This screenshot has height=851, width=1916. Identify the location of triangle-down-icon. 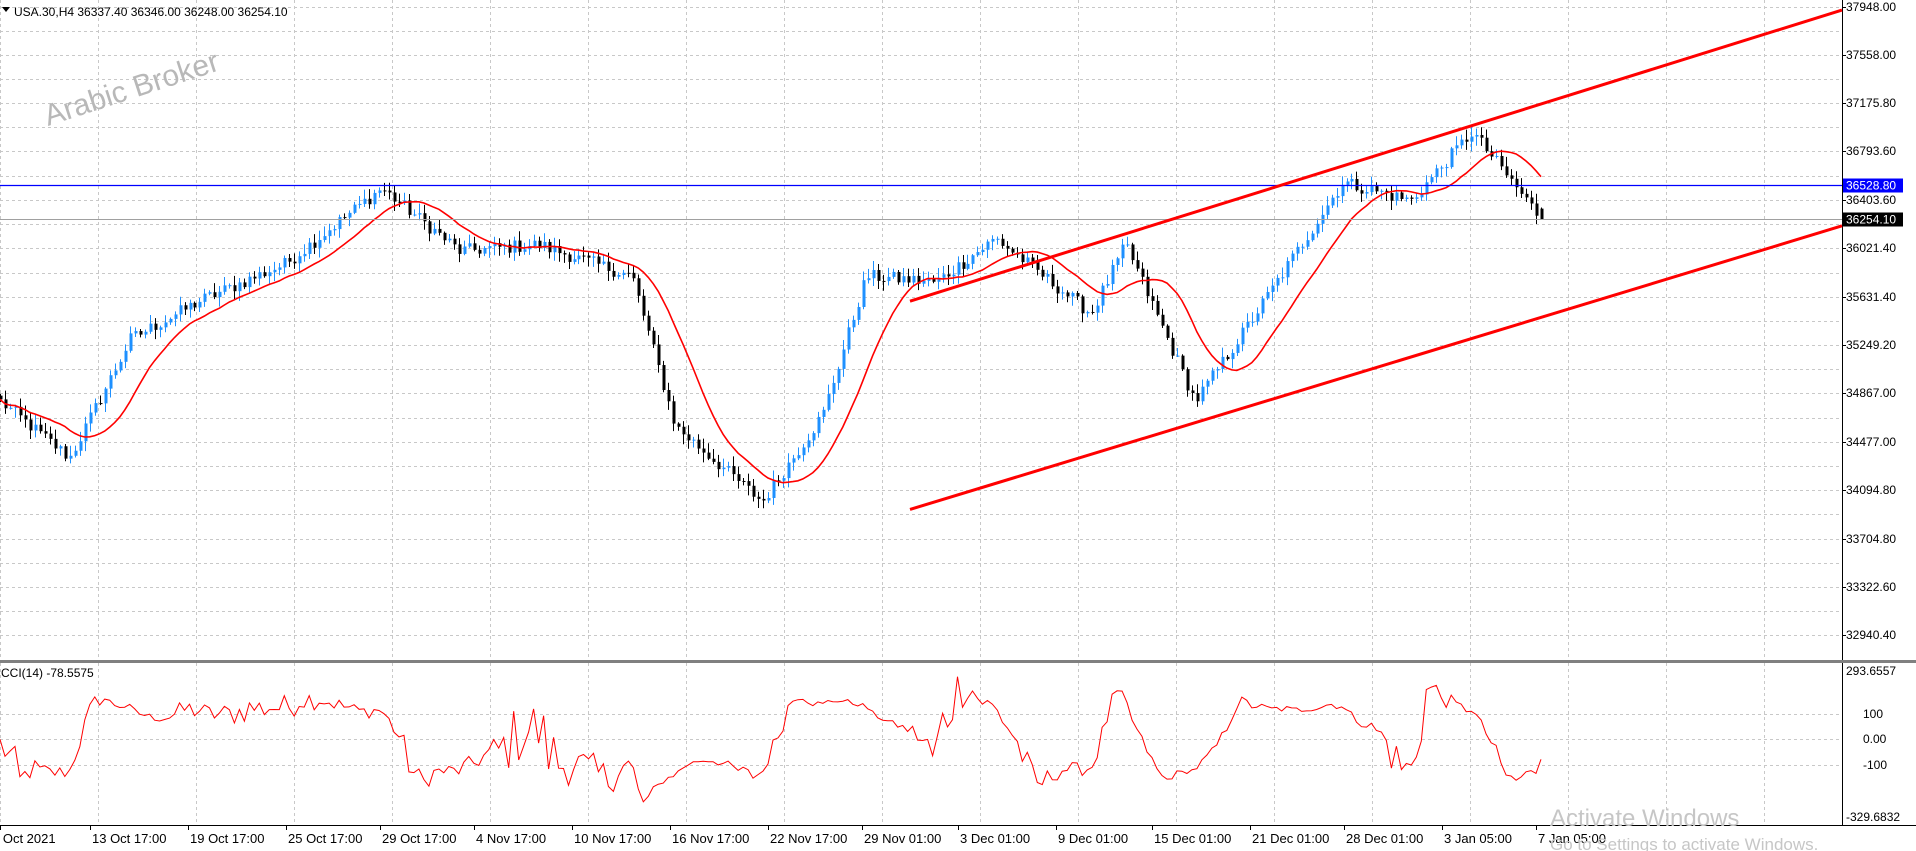
(6, 9).